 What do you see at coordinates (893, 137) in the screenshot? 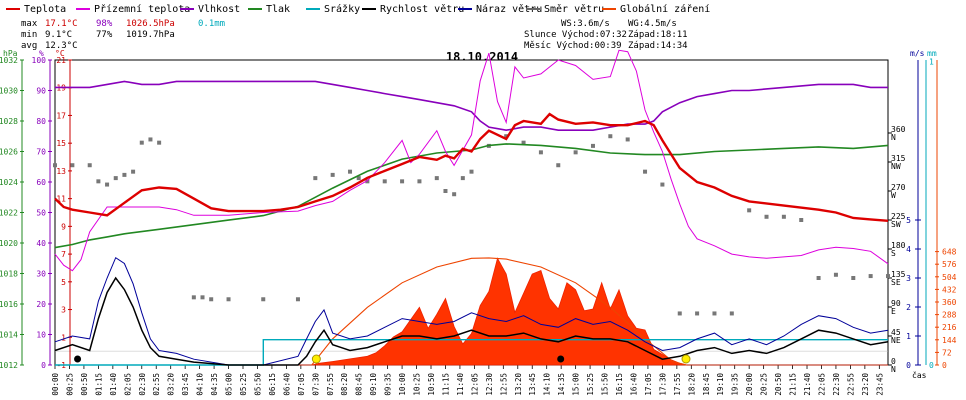
I see `dir-tick-label: N` at bounding box center [893, 137].